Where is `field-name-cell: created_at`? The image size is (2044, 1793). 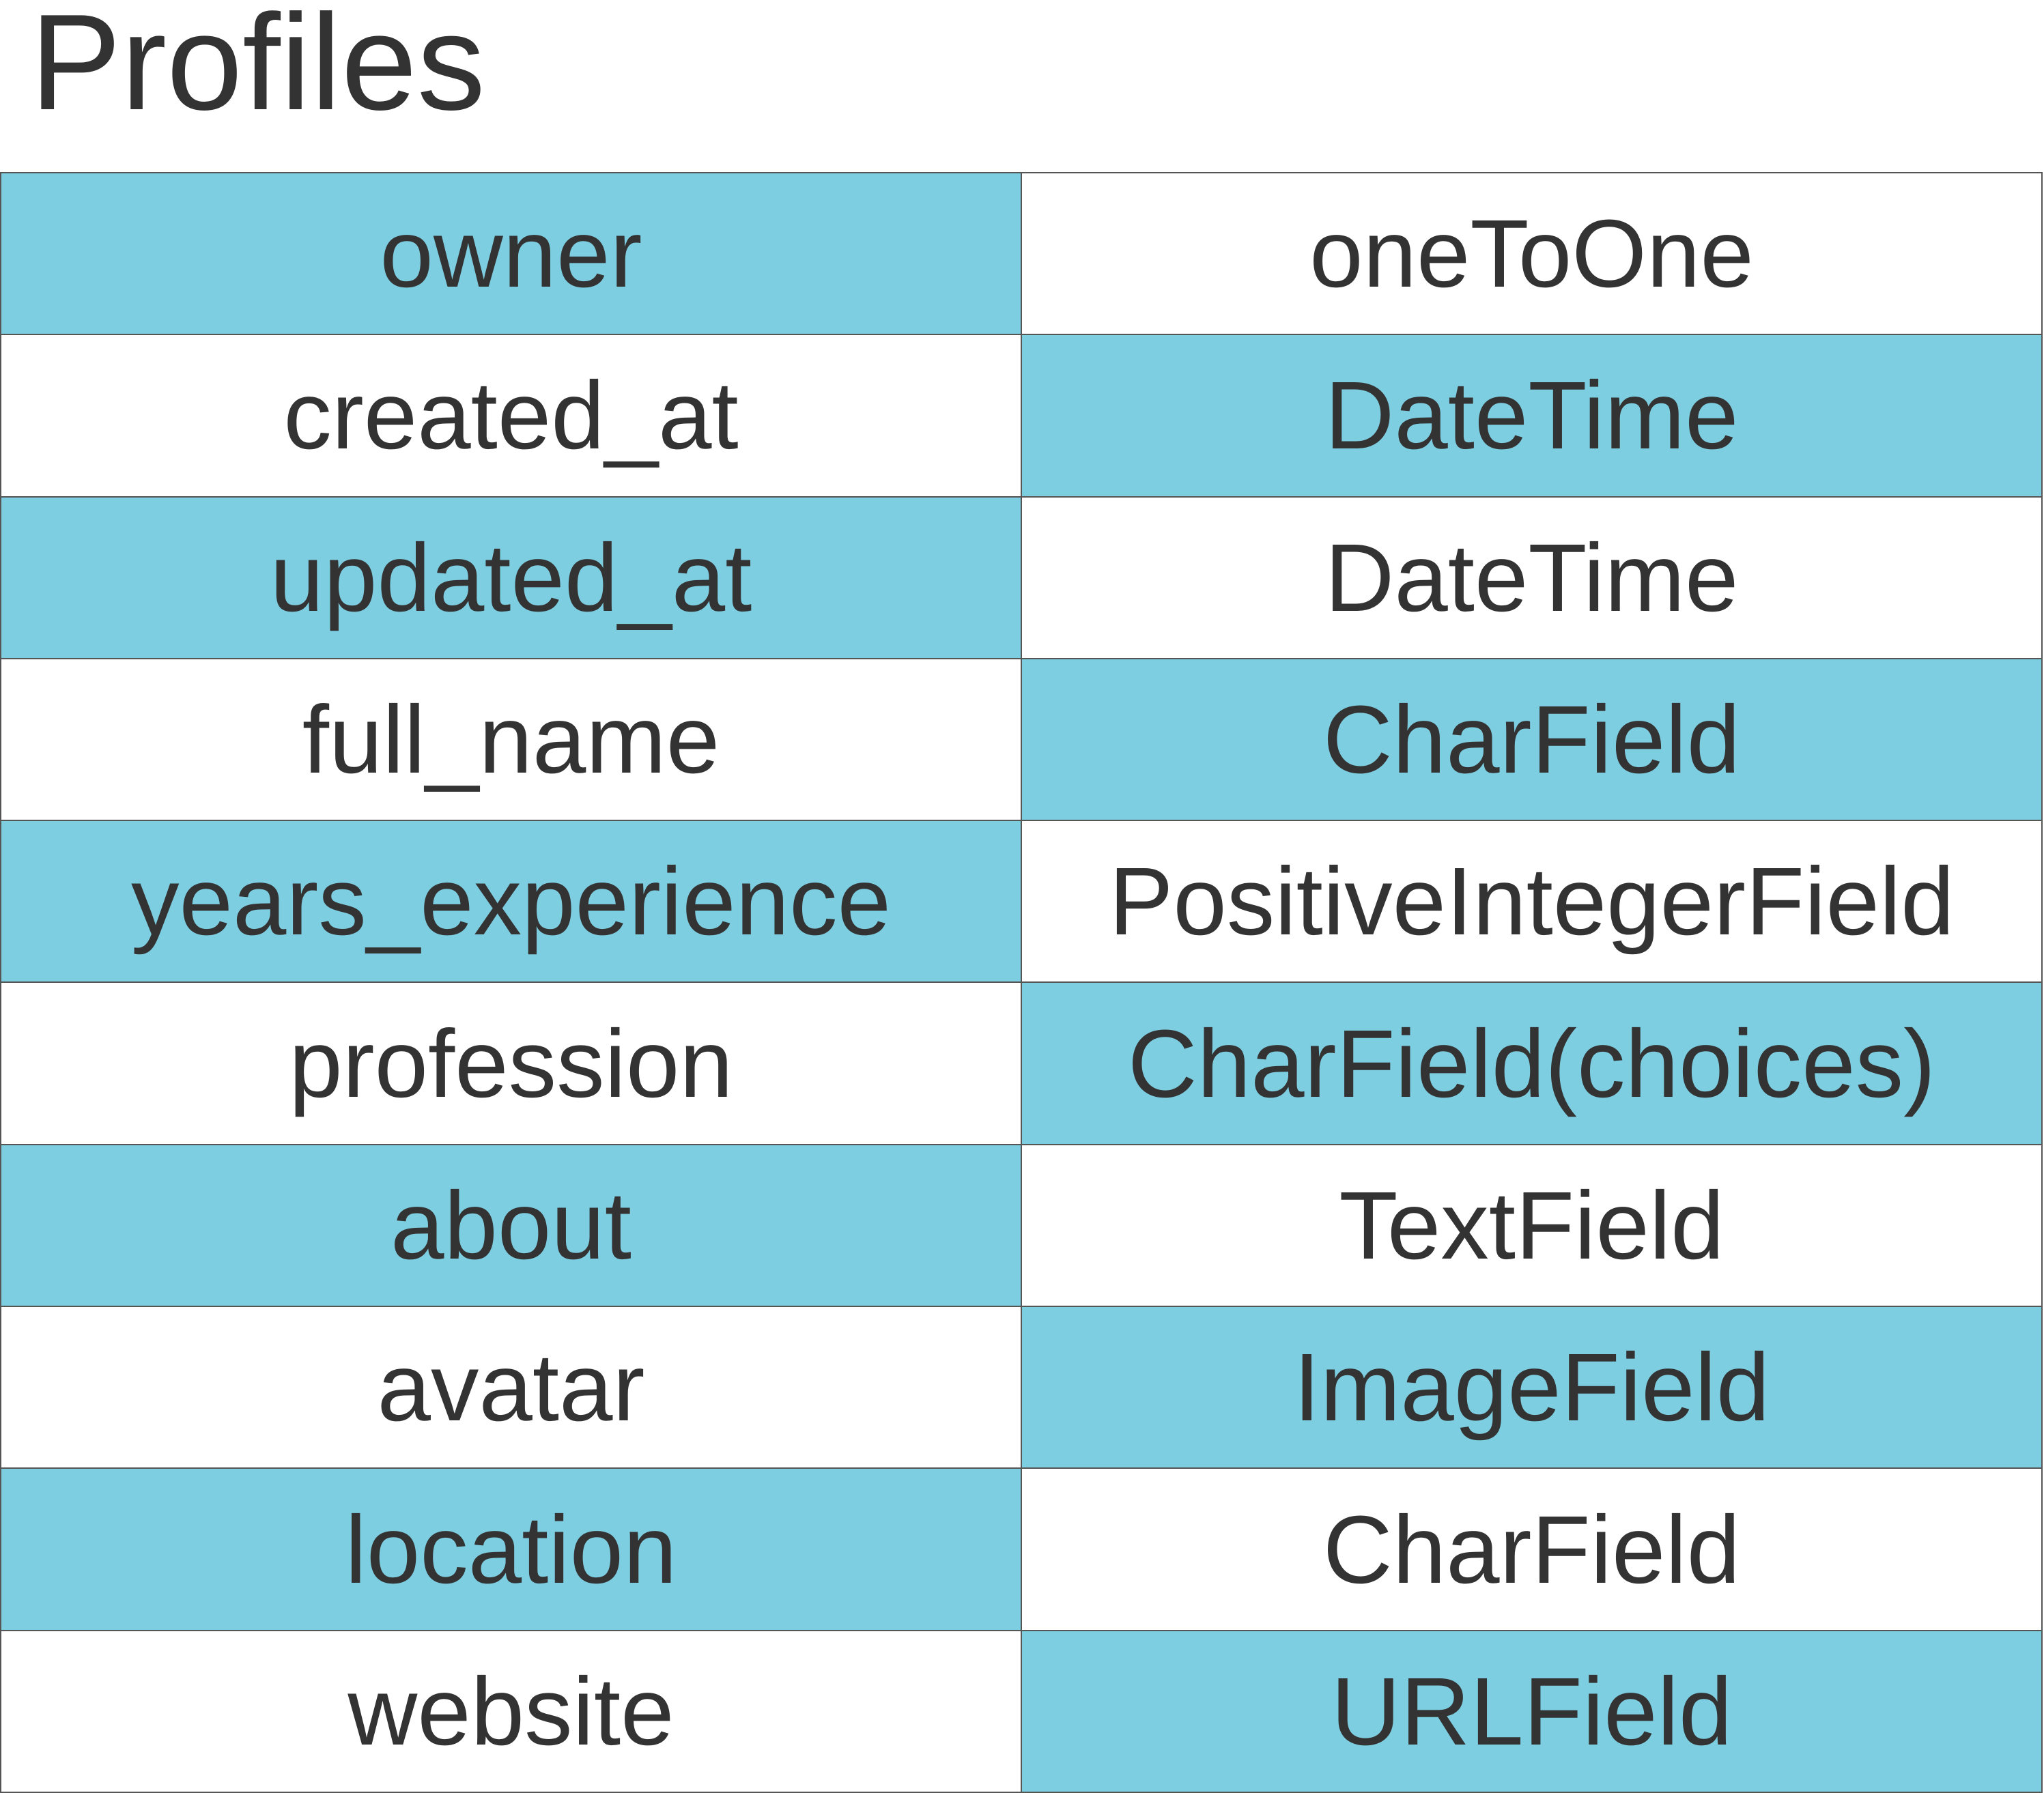 field-name-cell: created_at is located at coordinates (511, 416).